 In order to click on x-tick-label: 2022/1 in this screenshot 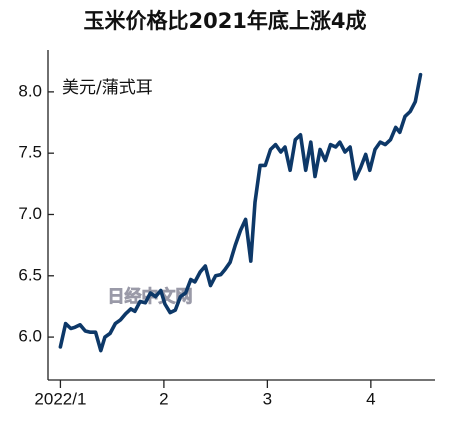, I will do `click(60, 398)`.